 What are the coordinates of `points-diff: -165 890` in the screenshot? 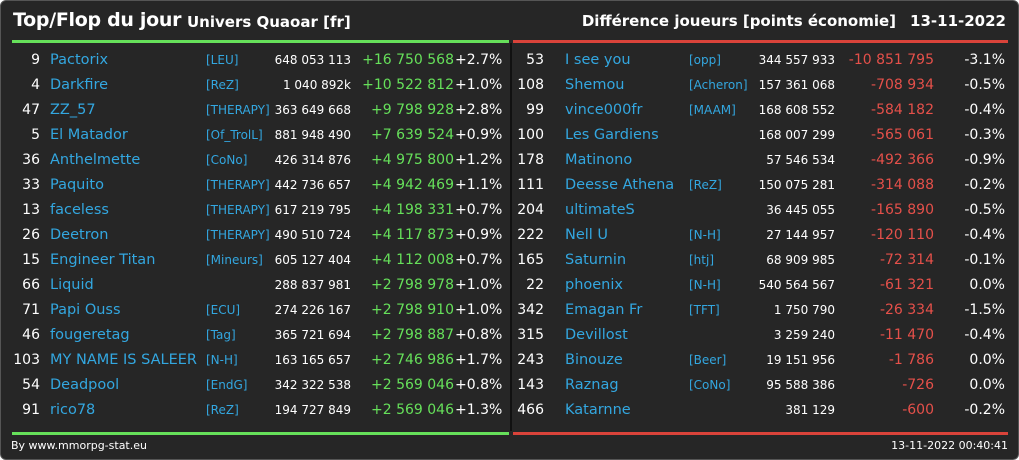 It's located at (902, 210).